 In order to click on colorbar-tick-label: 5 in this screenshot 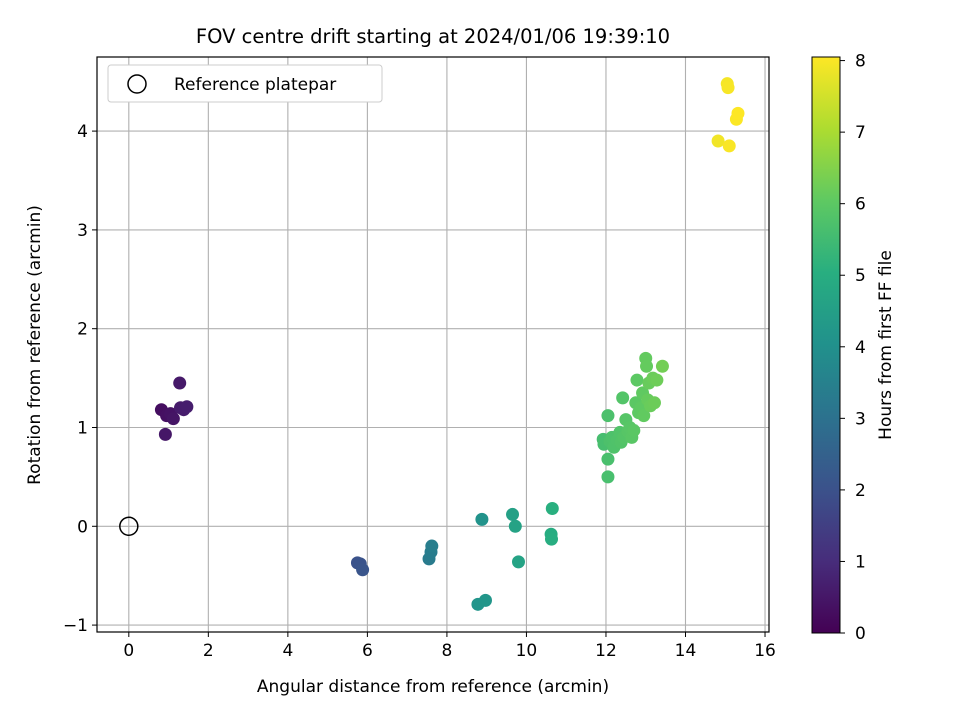, I will do `click(860, 276)`.